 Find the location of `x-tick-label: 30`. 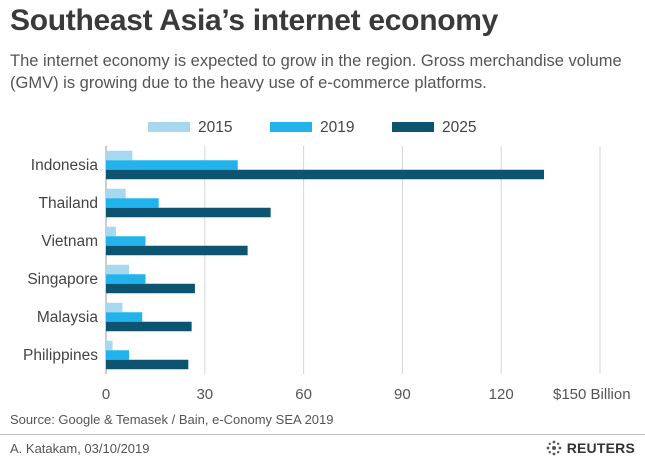

x-tick-label: 30 is located at coordinates (204, 394).